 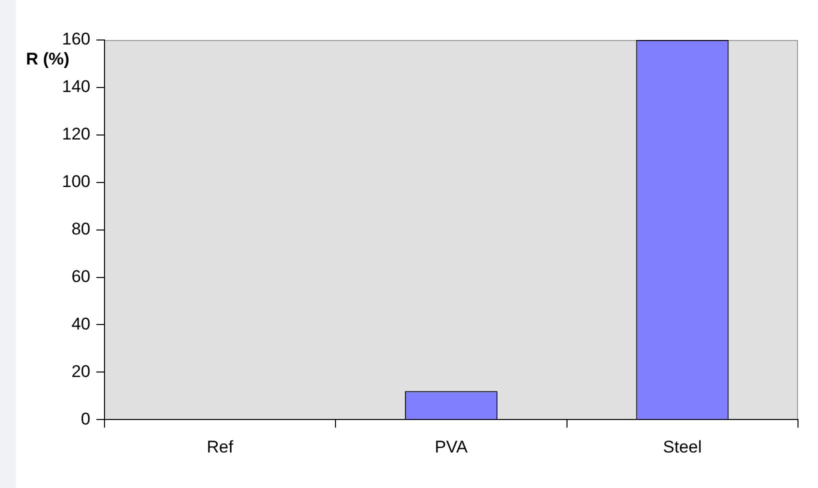 What do you see at coordinates (682, 446) in the screenshot?
I see `x-tick-label: Steel` at bounding box center [682, 446].